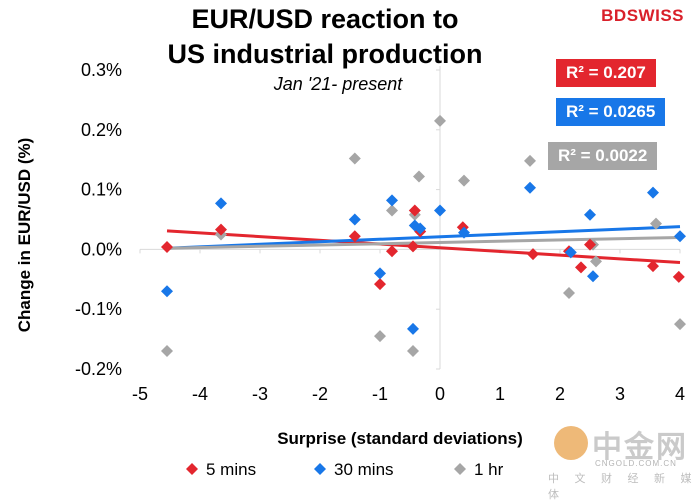 This screenshot has height=502, width=700. Describe the element at coordinates (500, 394) in the screenshot. I see `x-tick-label: 1` at that location.